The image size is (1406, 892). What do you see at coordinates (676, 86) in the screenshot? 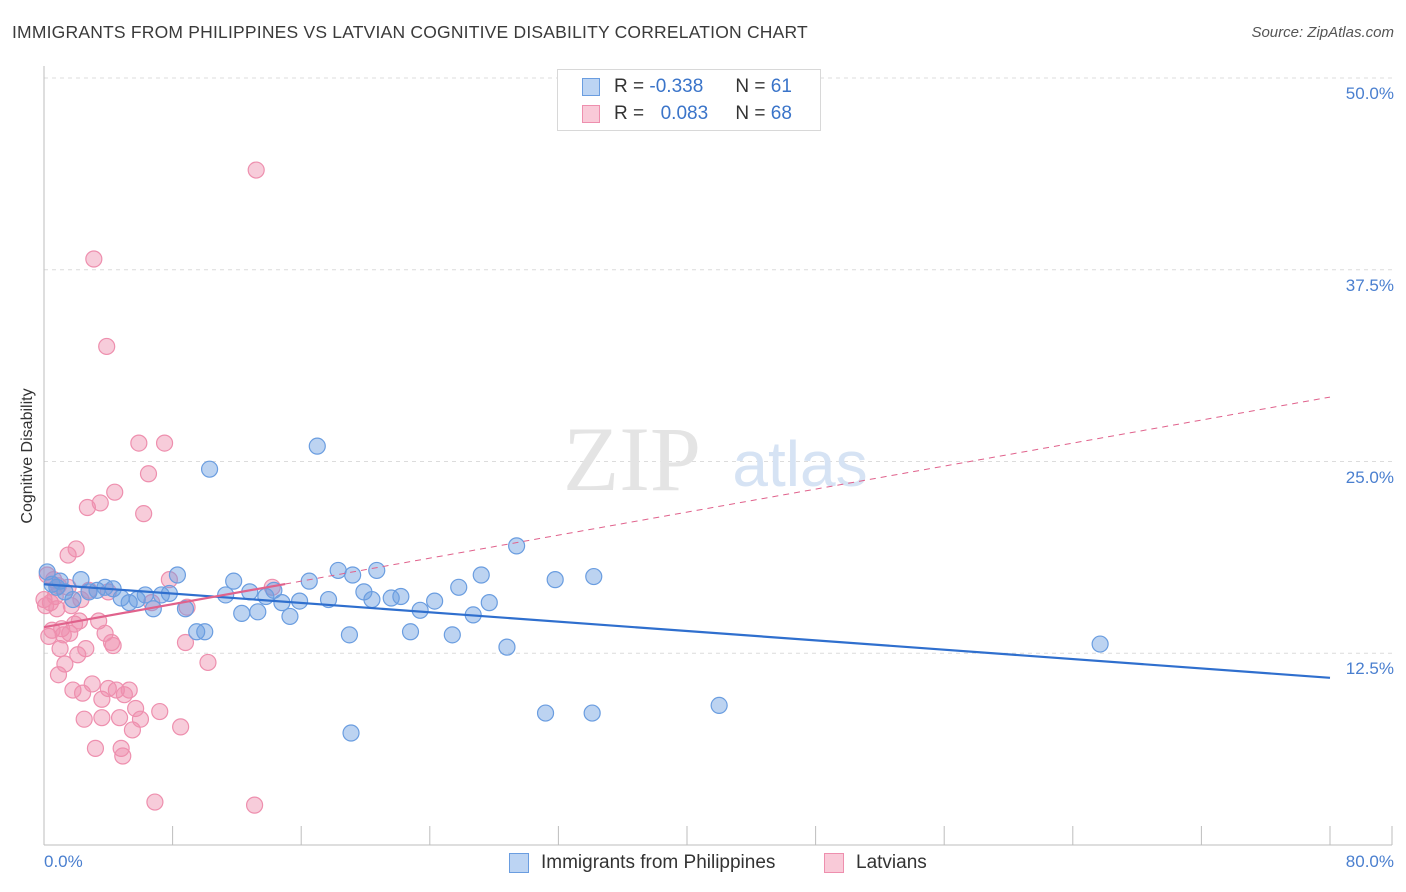
I see `legend-r-value: -0.338` at bounding box center [676, 86].